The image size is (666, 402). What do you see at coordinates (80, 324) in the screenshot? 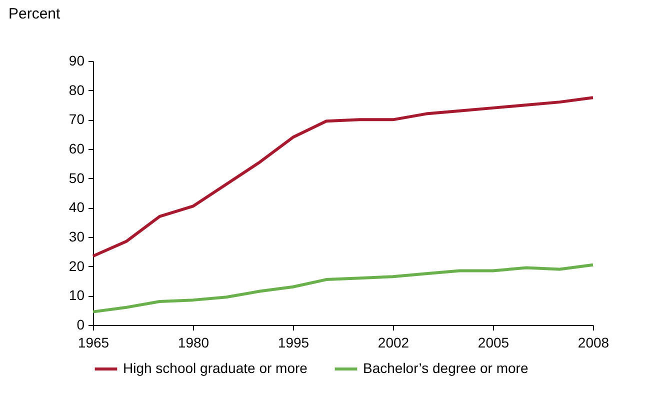
I see `y-tick-label: 0` at bounding box center [80, 324].